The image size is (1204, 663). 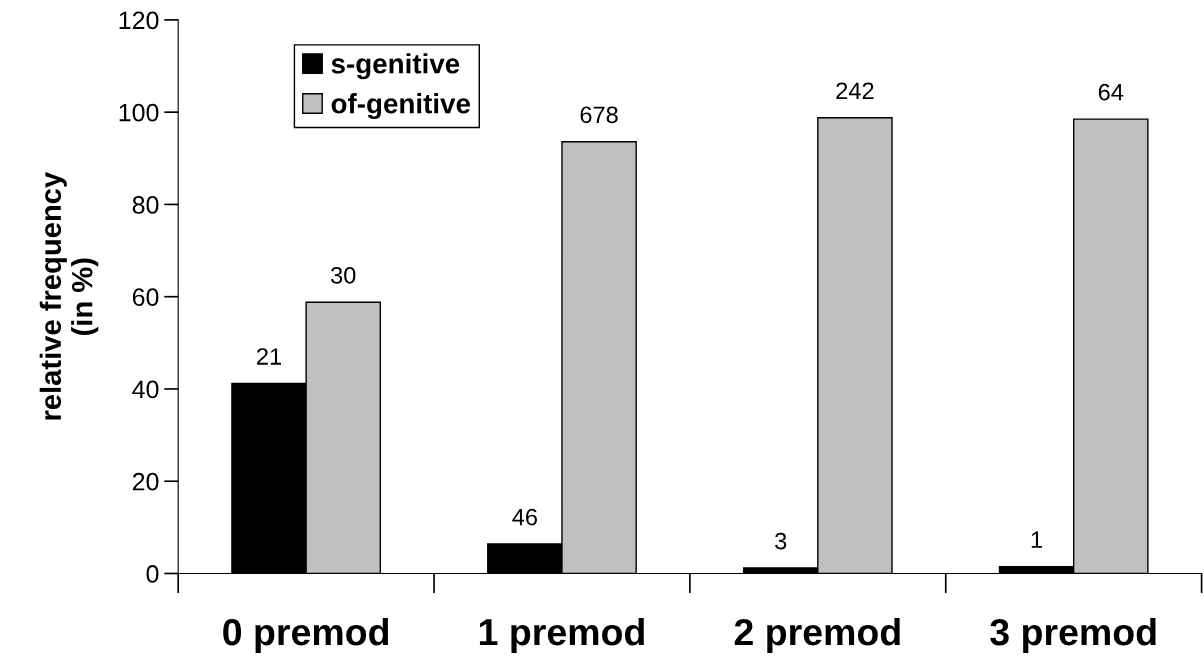 I want to click on y-tick-label: 80, so click(x=145, y=205).